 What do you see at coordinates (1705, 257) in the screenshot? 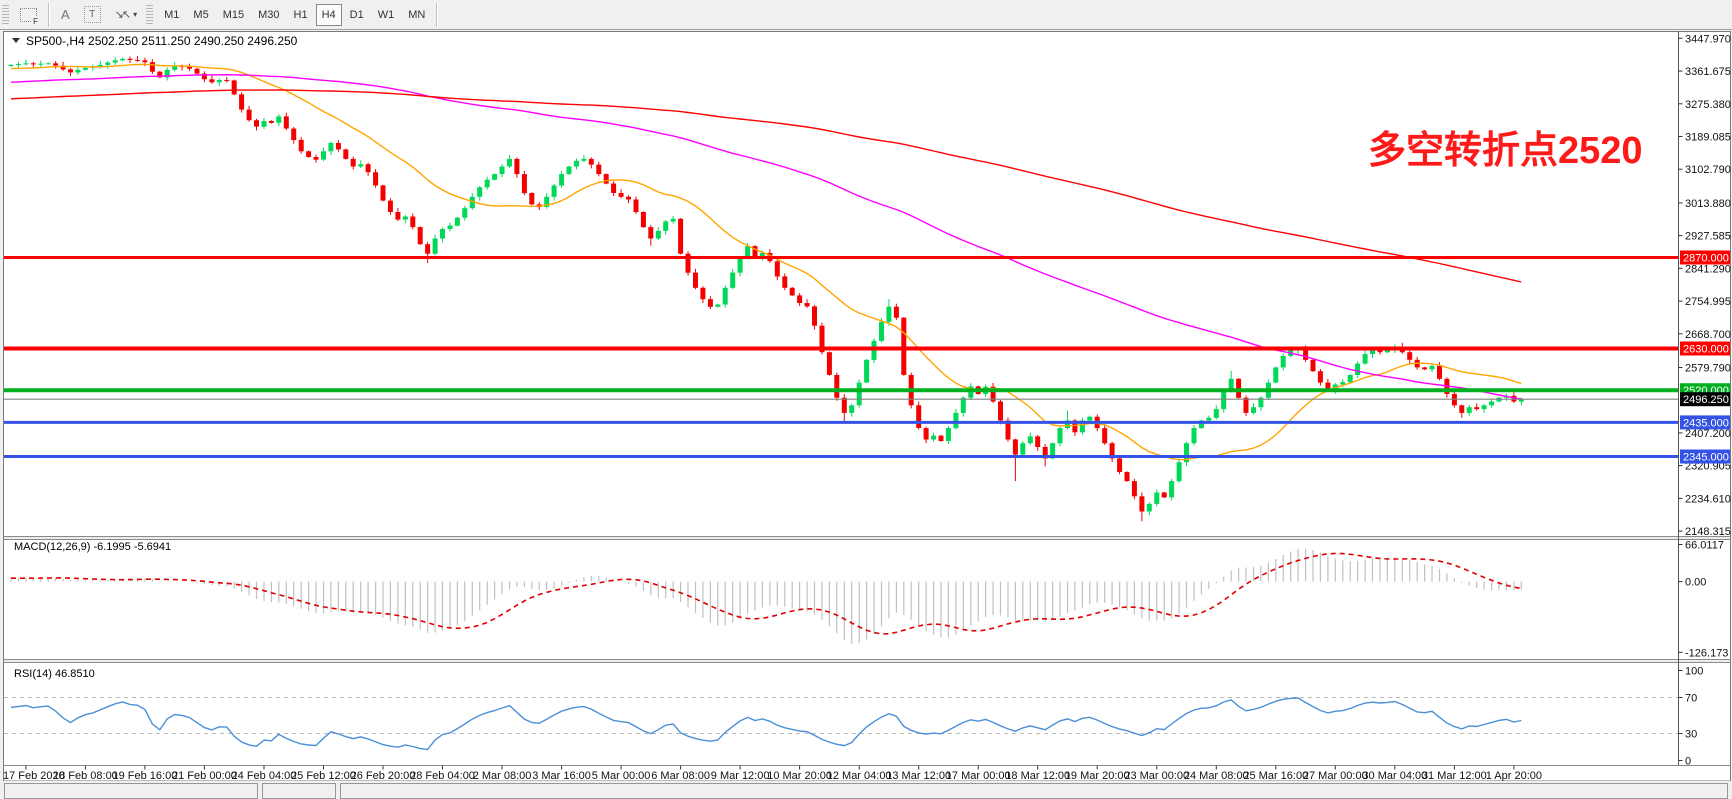
I see `price-badge-2870.000` at bounding box center [1705, 257].